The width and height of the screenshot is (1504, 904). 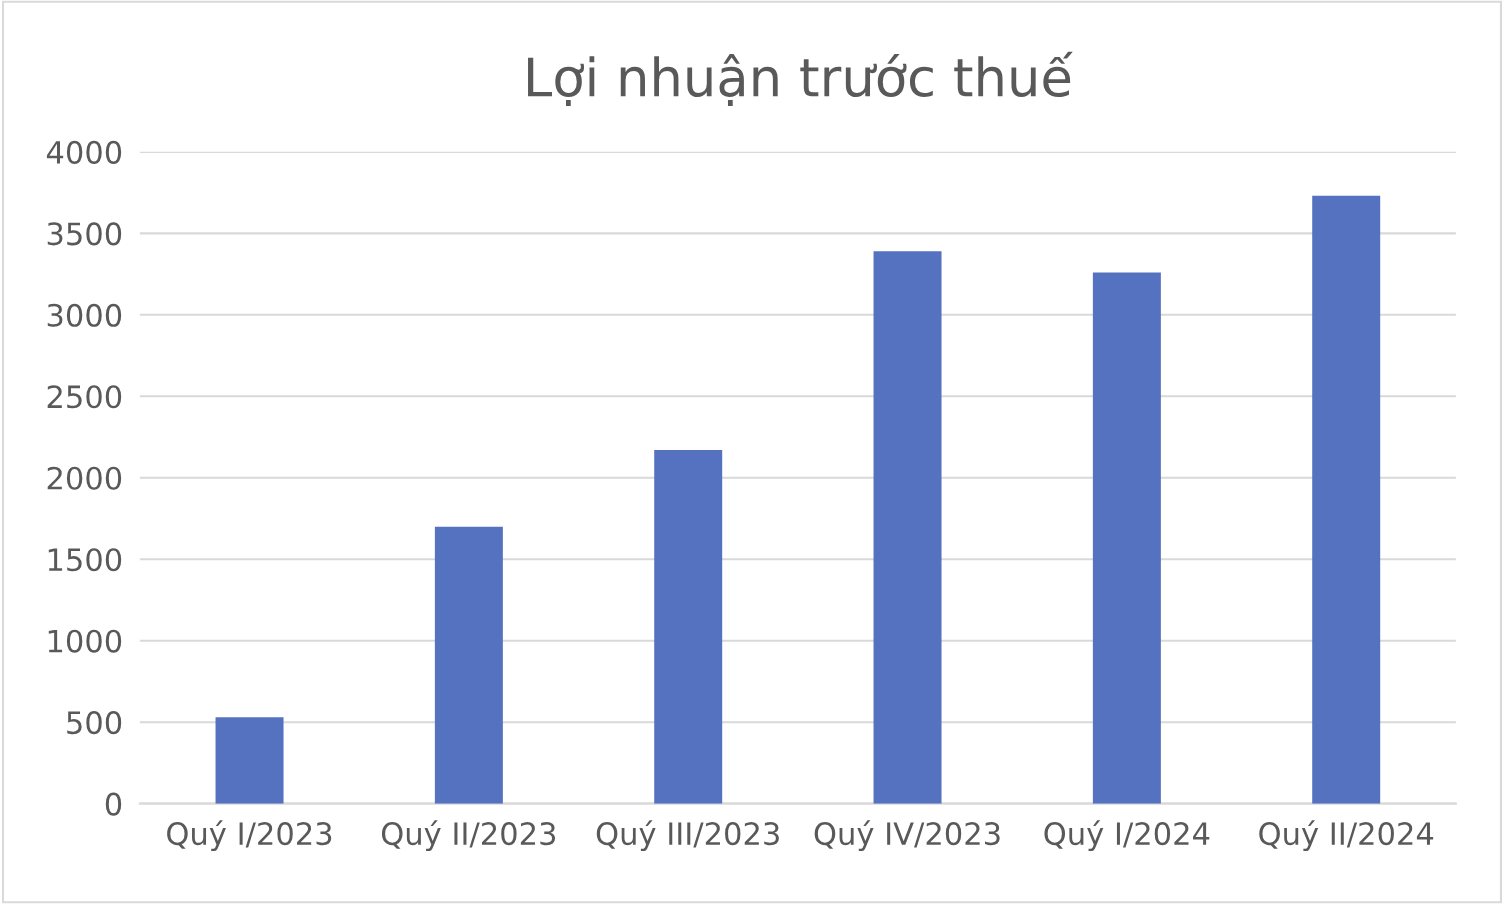 I want to click on x-tick-label: Quý IV/2023, so click(x=907, y=836).